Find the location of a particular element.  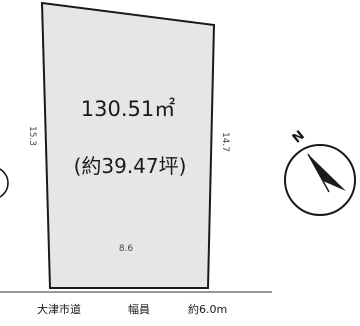

lot-area-tsubo: (約39.47坪) is located at coordinates (130, 166).